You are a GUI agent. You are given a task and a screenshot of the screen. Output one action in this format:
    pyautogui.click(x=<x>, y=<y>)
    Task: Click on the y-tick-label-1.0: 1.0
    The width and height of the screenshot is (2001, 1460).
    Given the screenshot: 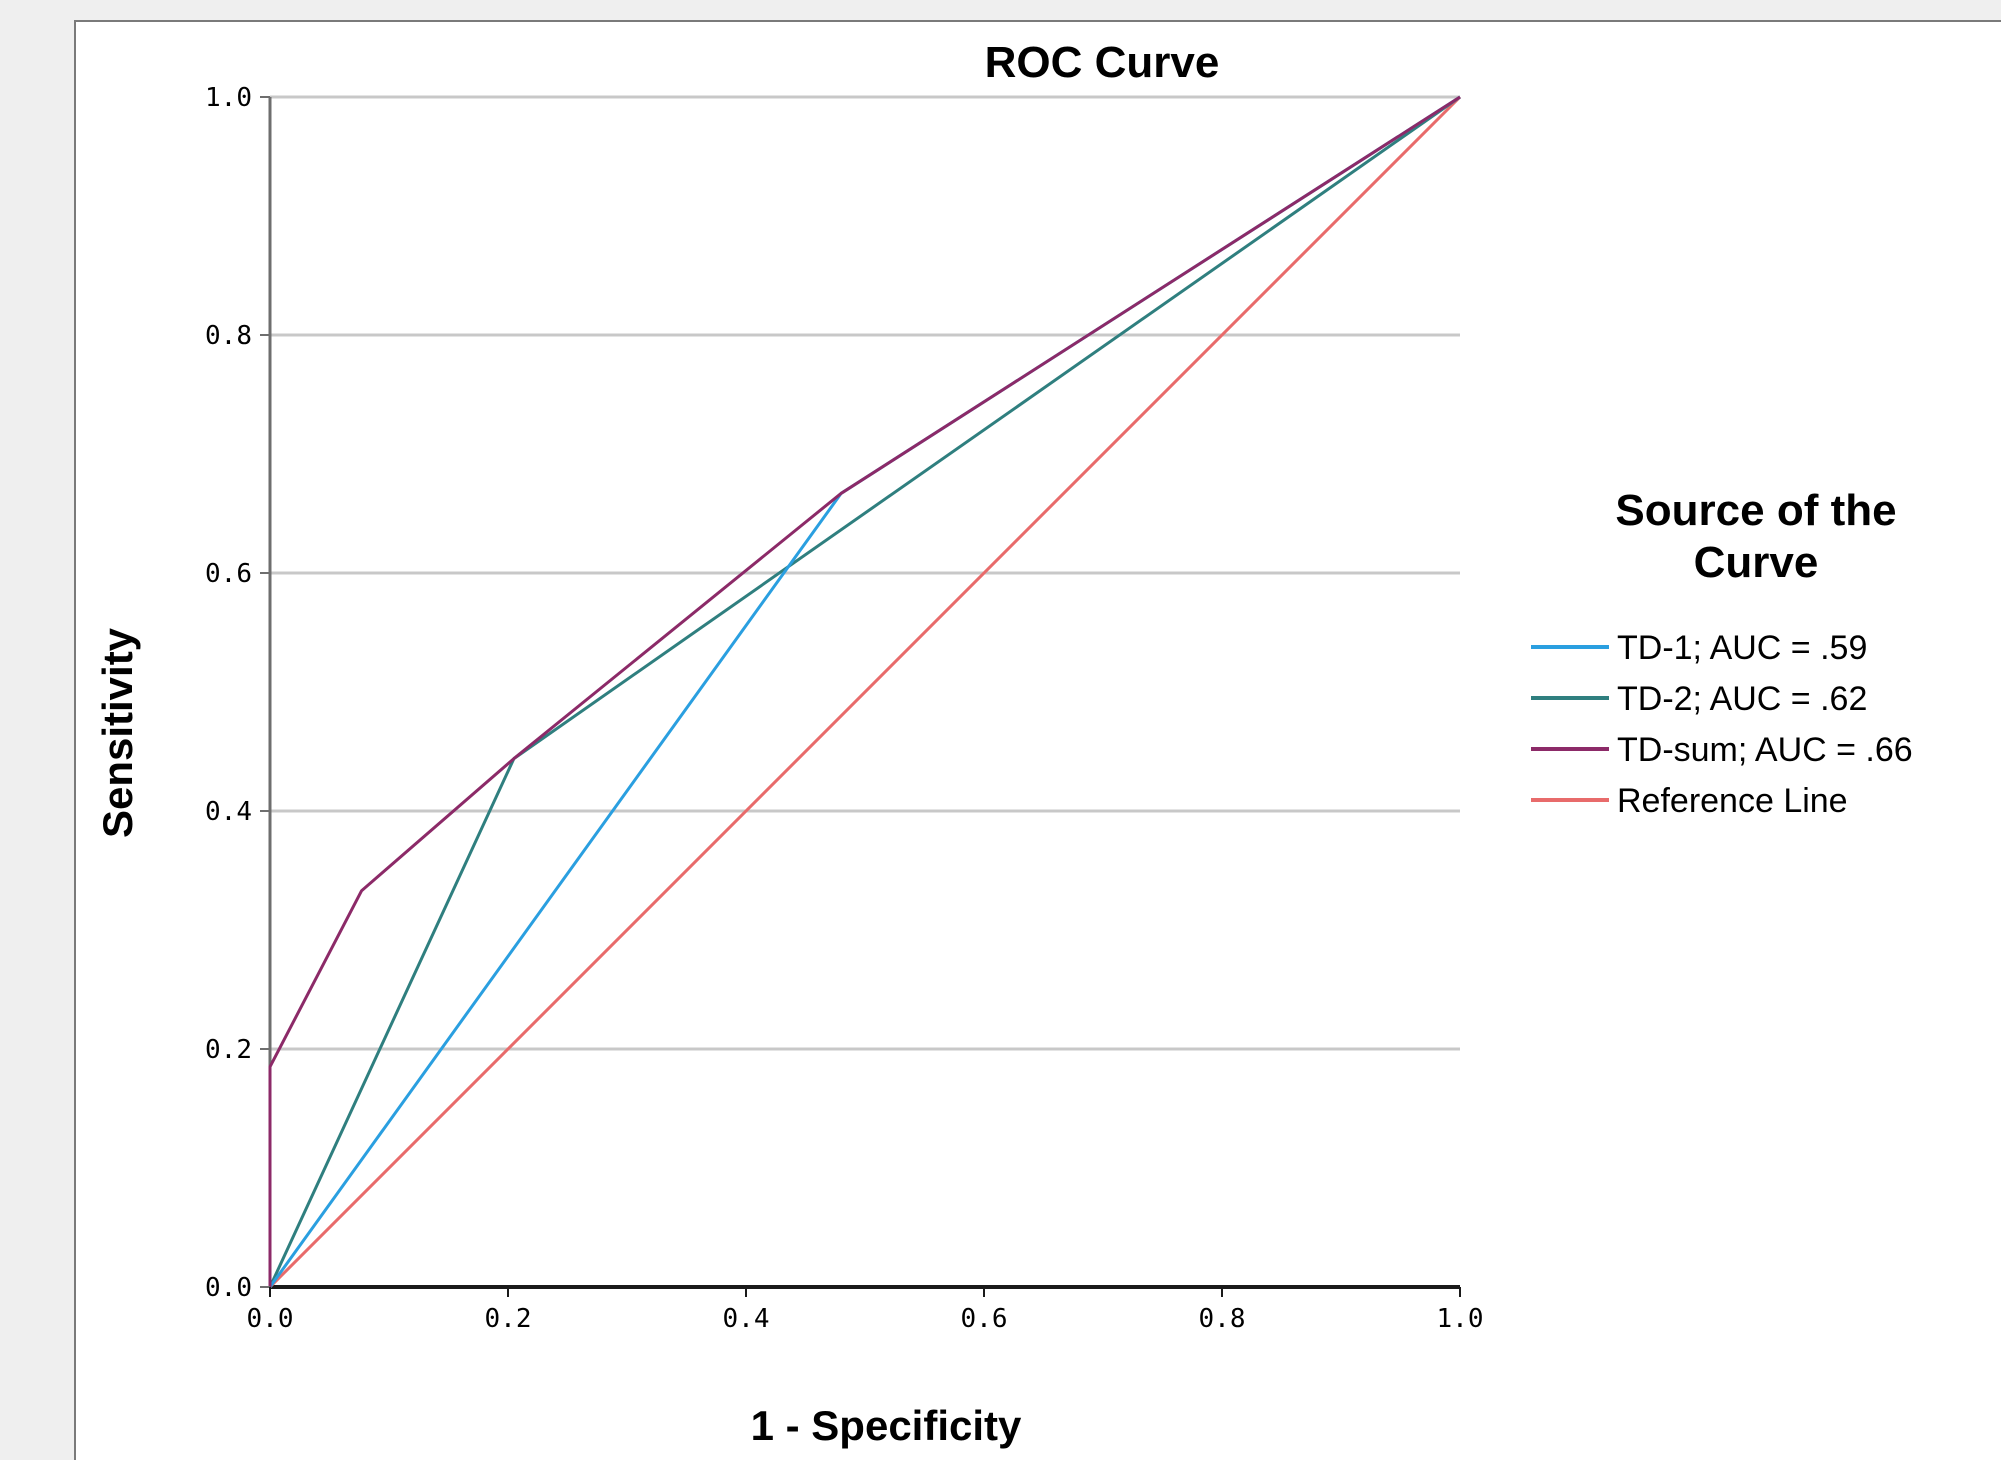 What is the action you would take?
    pyautogui.click(x=228, y=98)
    